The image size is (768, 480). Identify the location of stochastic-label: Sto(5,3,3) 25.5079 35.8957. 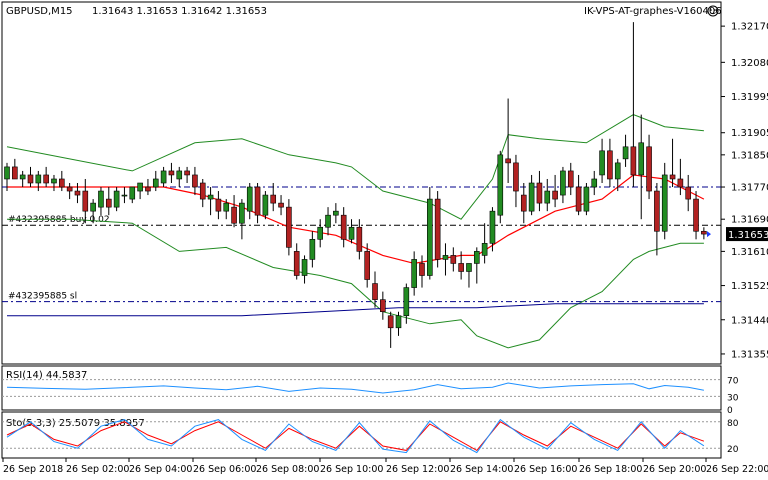
(75, 423).